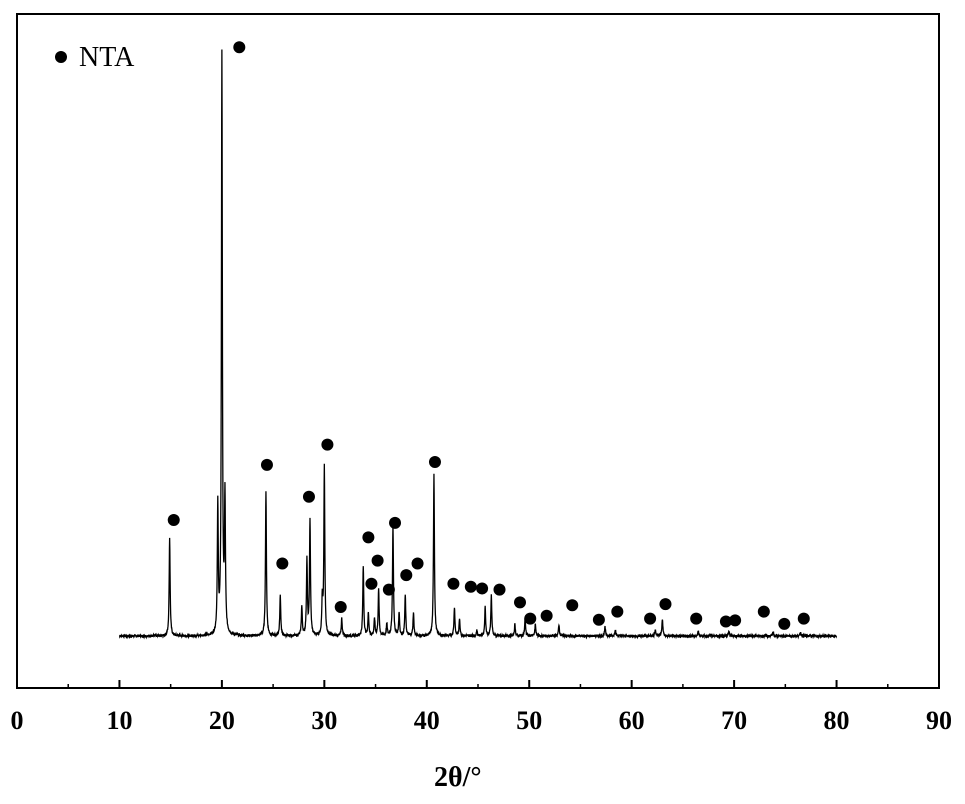 The image size is (965, 804). Describe the element at coordinates (529, 720) in the screenshot. I see `x-tick-label: 50` at that location.